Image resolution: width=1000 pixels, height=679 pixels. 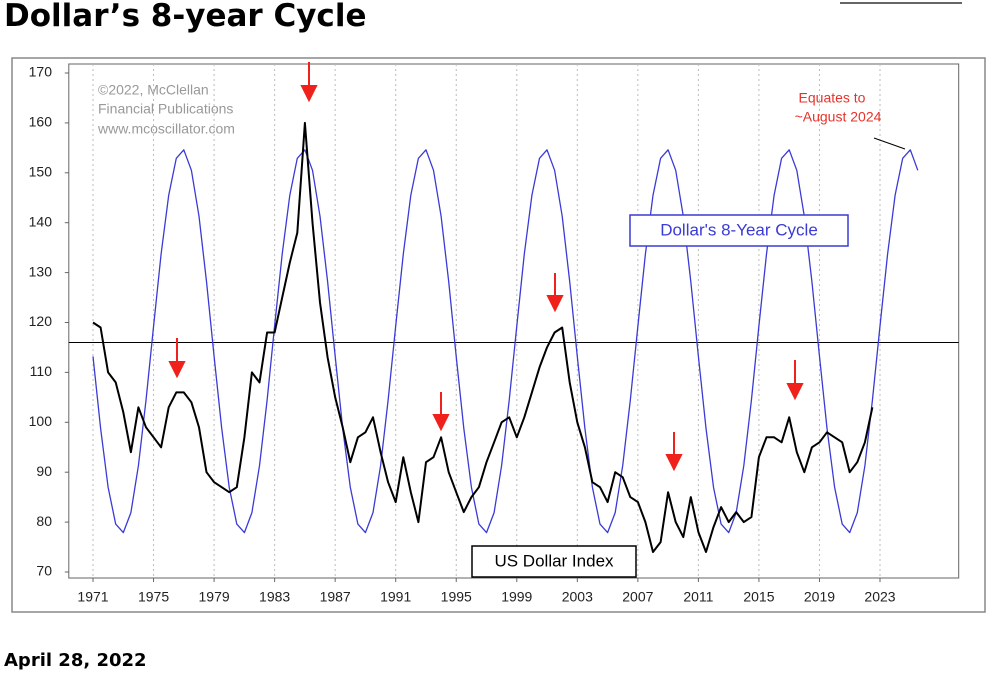 I want to click on x-tick-label: 2015, so click(x=758, y=597).